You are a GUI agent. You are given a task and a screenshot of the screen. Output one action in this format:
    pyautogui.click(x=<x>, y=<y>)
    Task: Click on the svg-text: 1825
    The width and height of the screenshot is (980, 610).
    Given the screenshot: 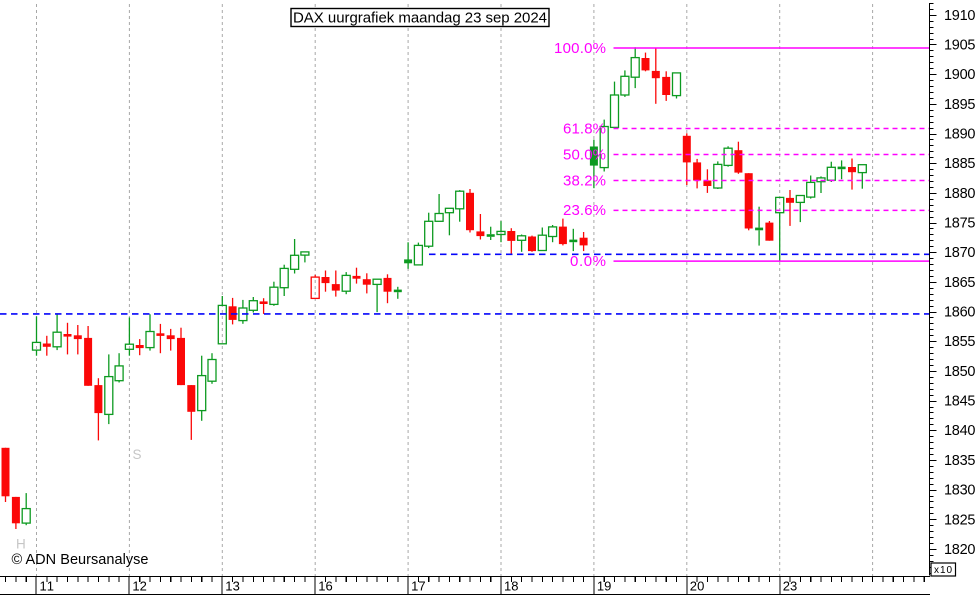 What is the action you would take?
    pyautogui.click(x=960, y=520)
    